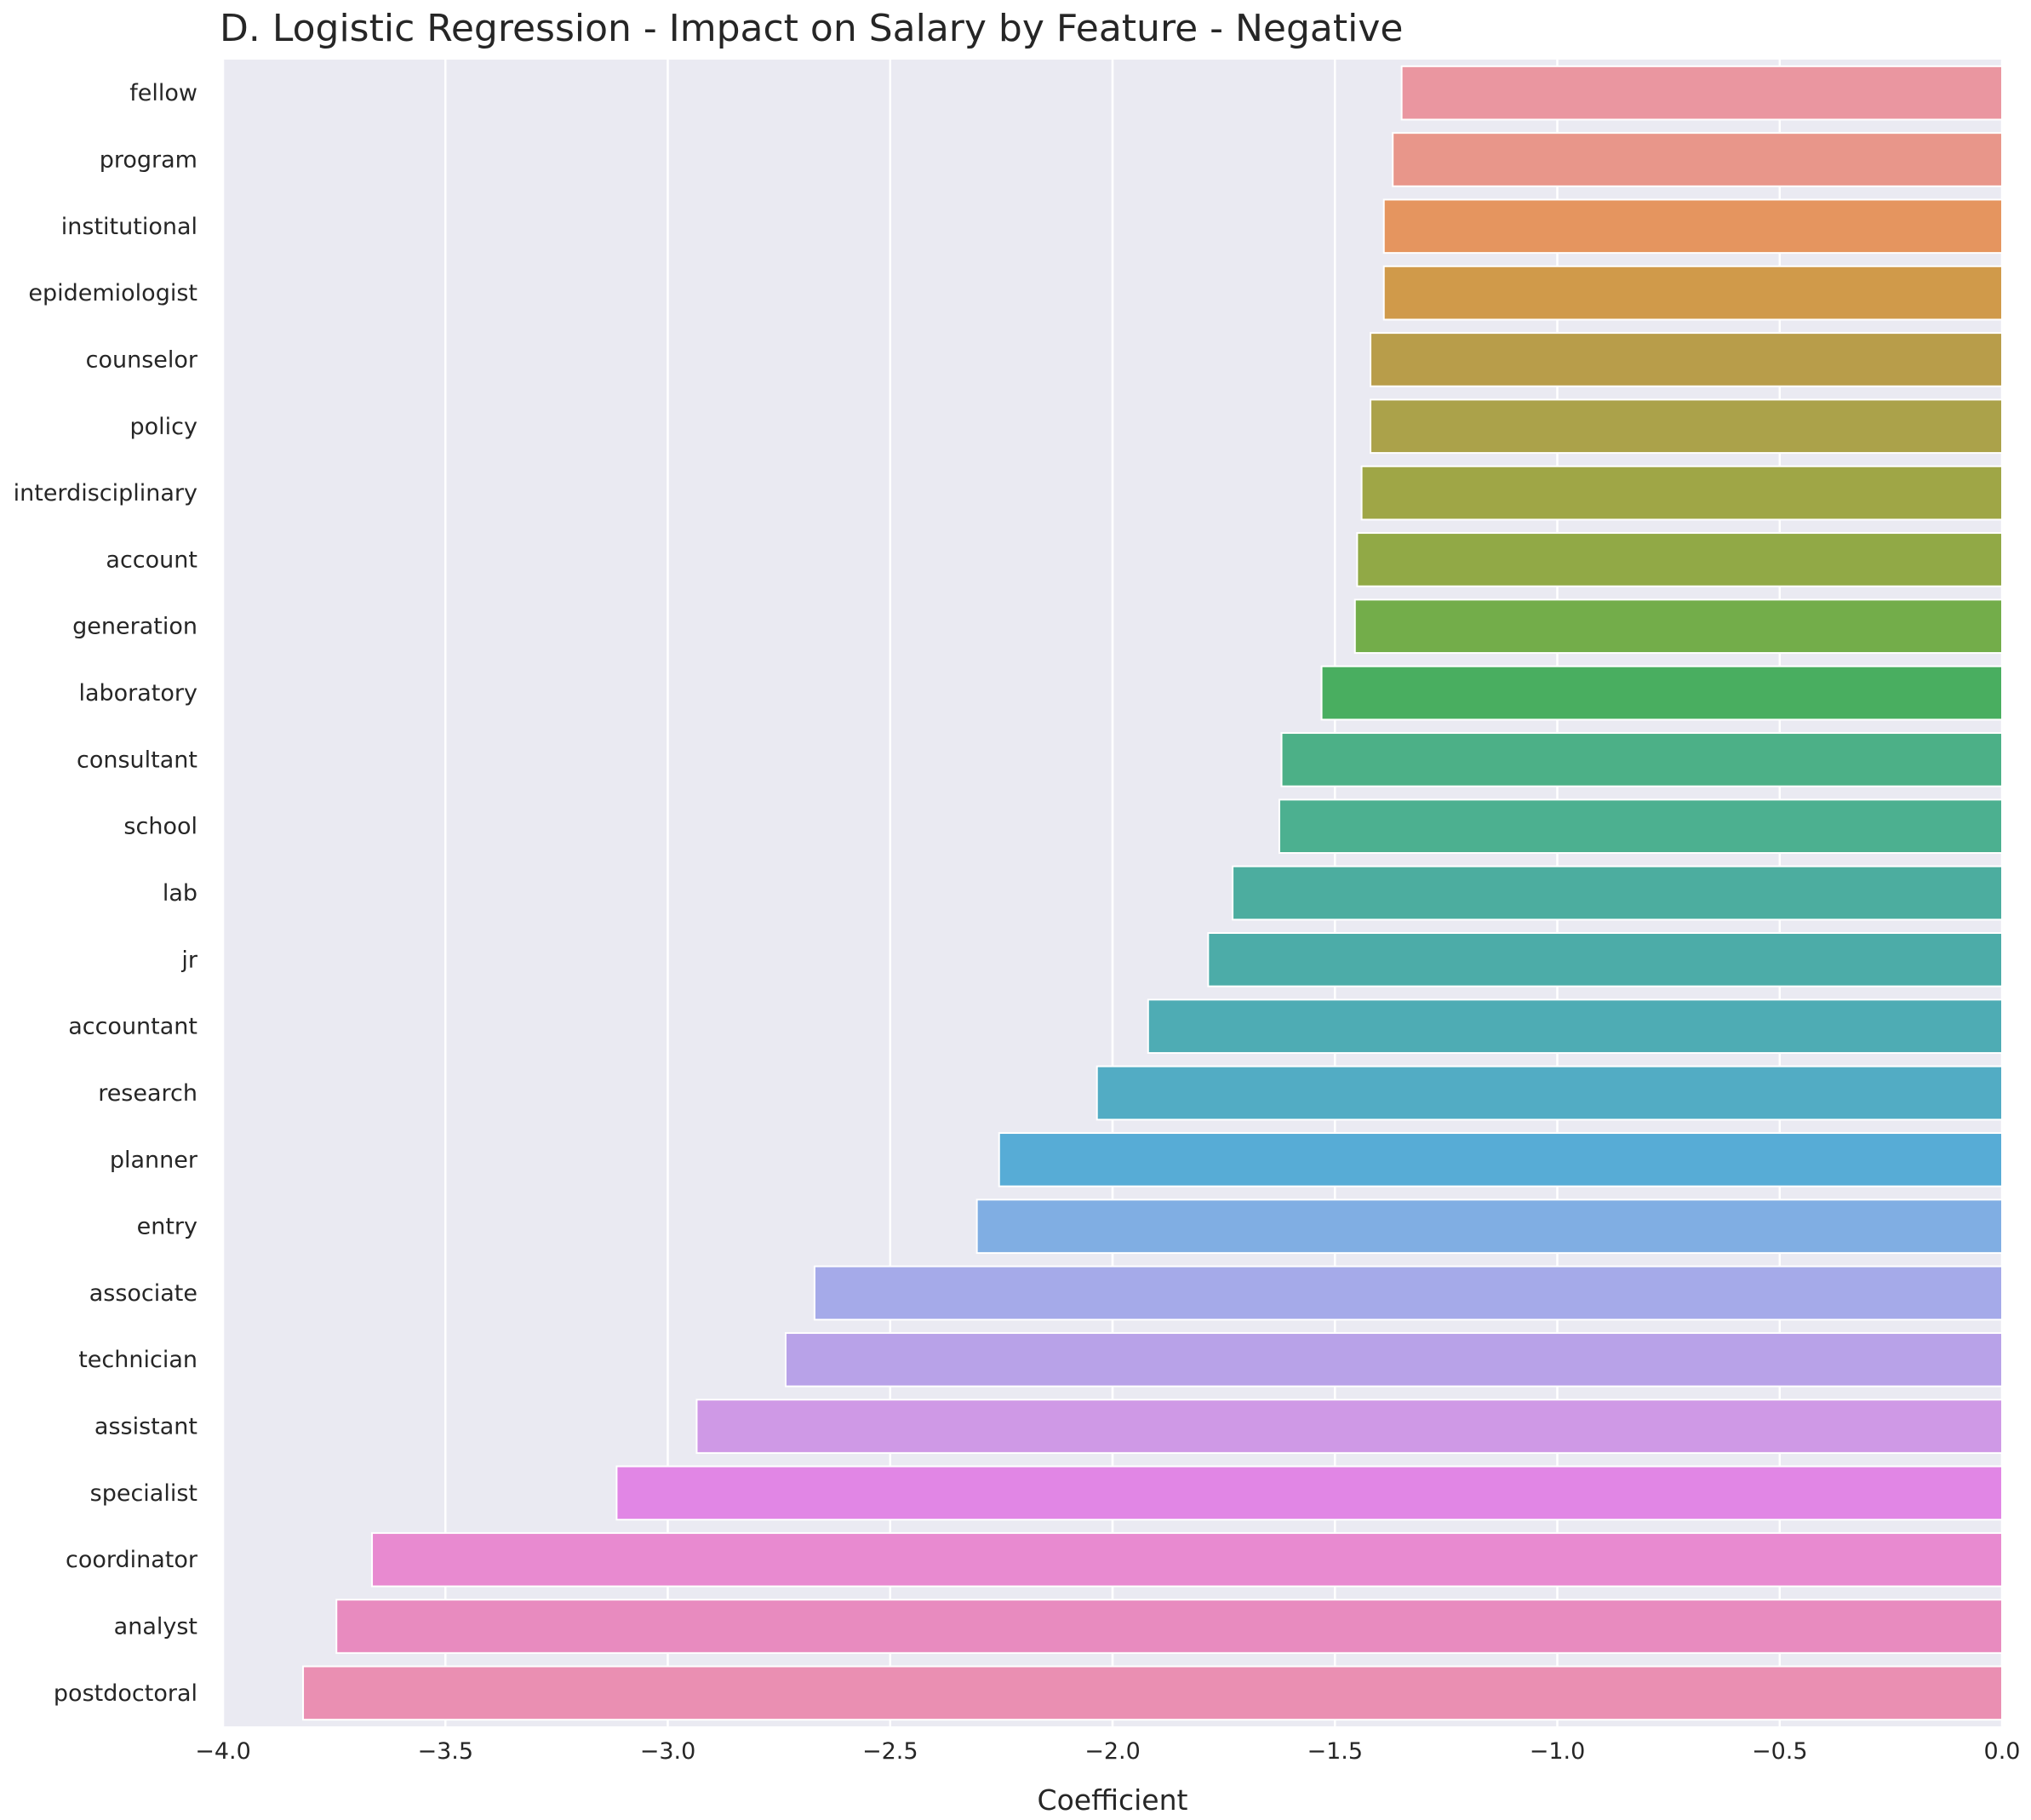 The height and width of the screenshot is (1820, 2031). Describe the element at coordinates (144, 1493) in the screenshot. I see `y-tick-label: specialist` at that location.